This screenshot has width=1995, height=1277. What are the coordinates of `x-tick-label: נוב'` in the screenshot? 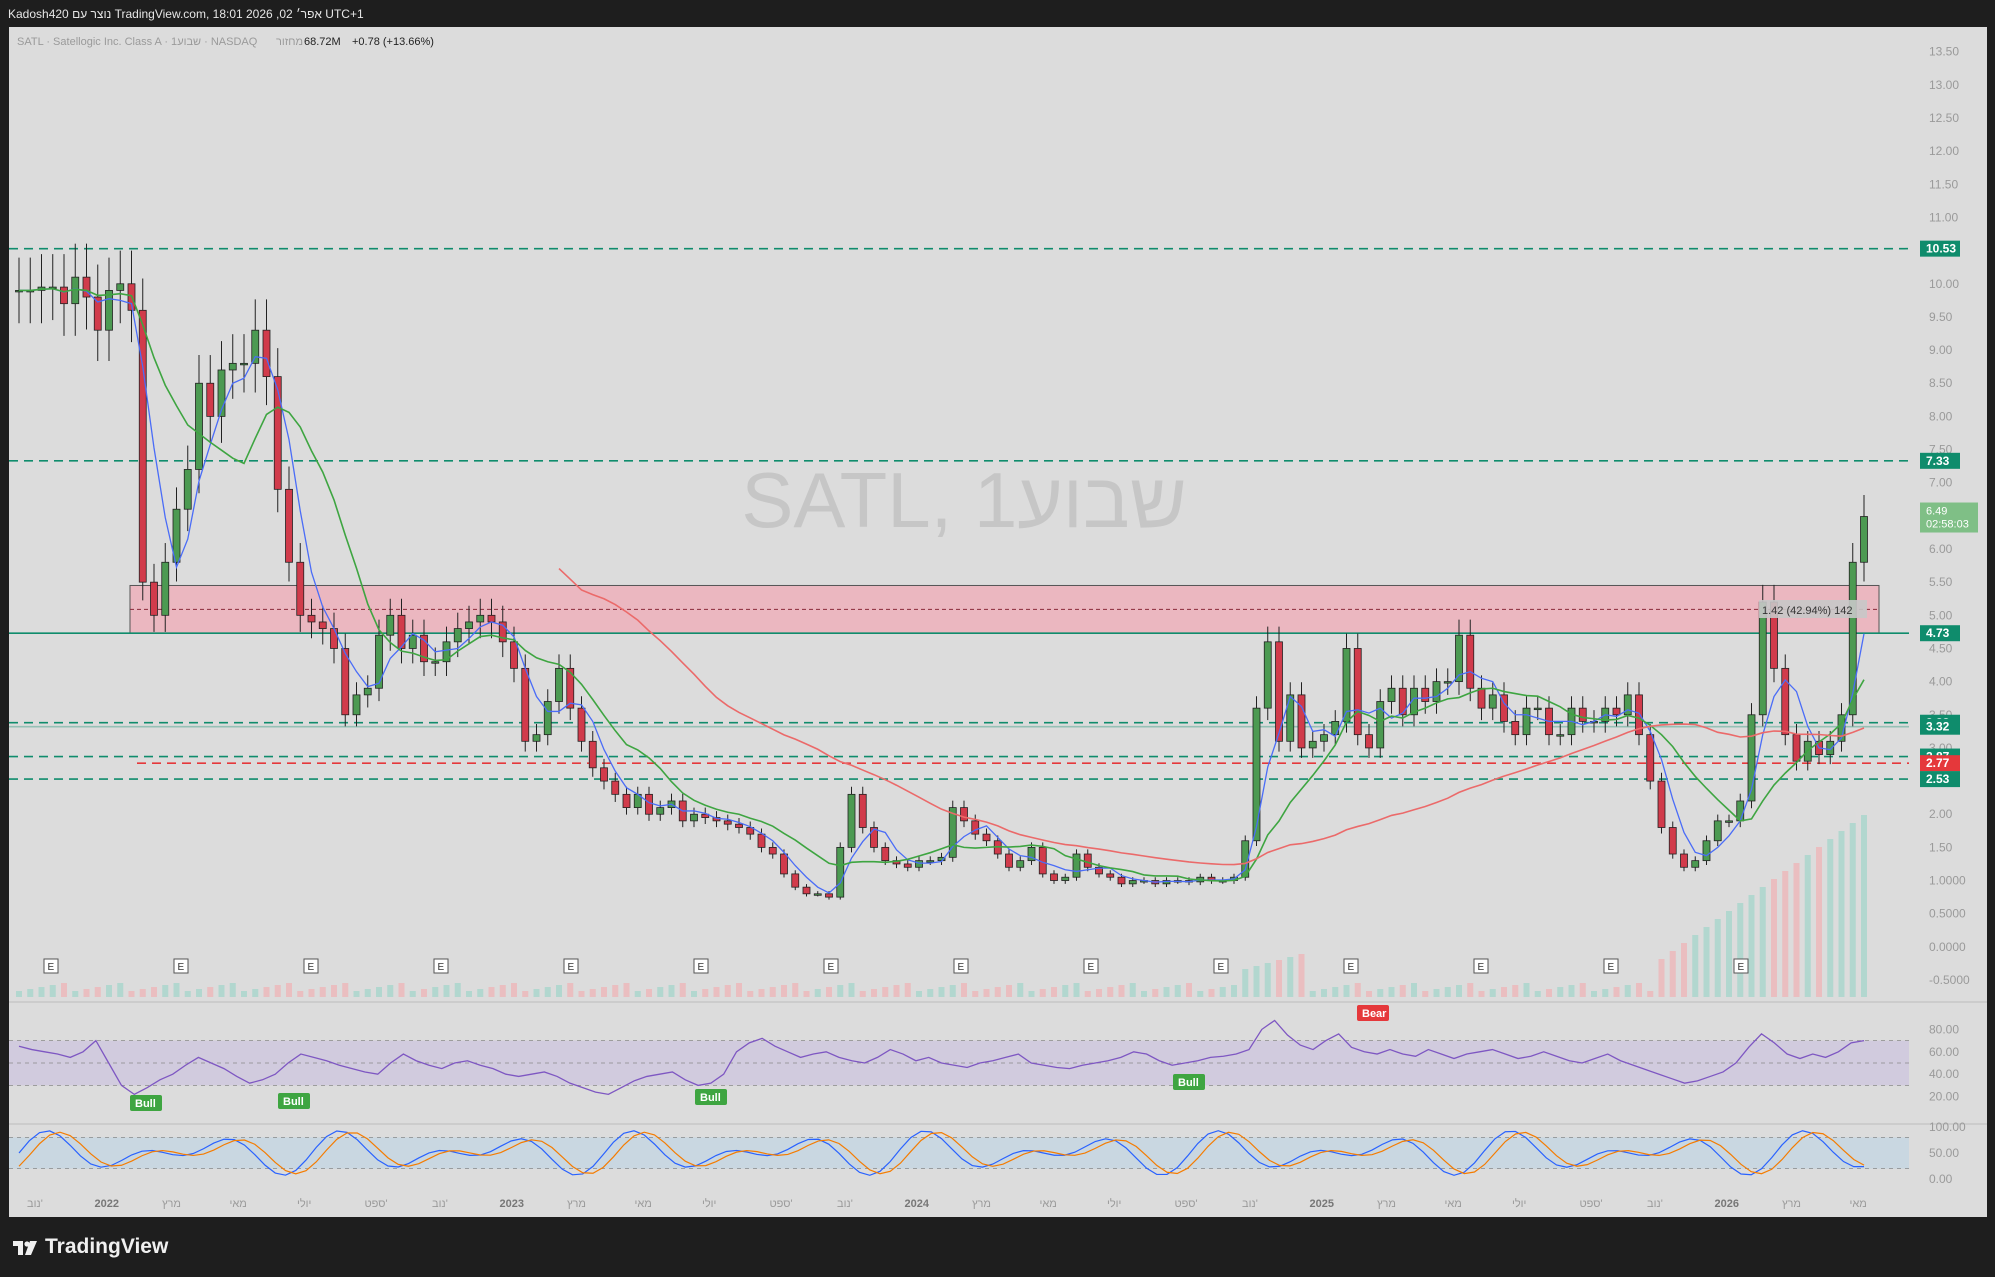 It's located at (440, 1204).